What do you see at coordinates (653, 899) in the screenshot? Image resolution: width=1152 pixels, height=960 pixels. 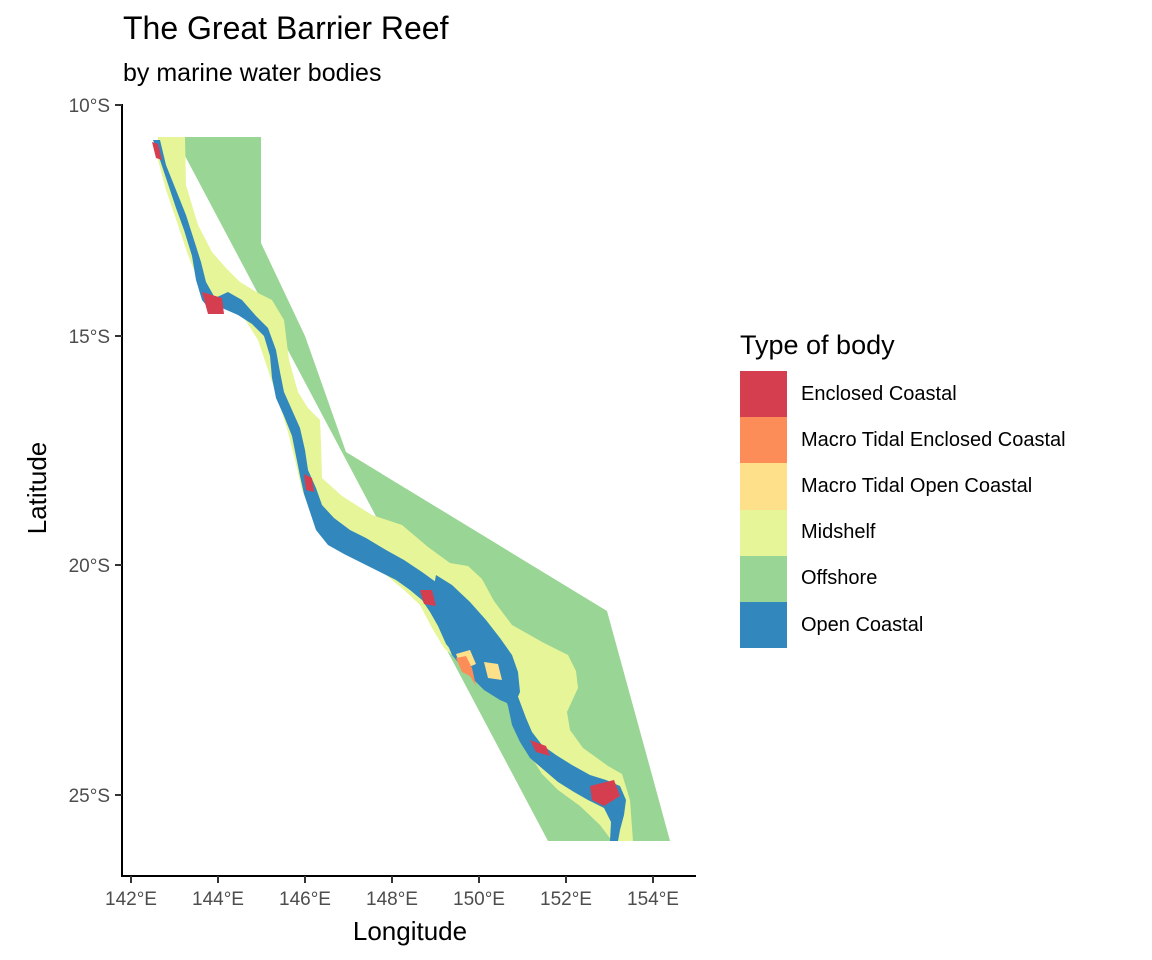 I see `x-tick-label: 154°E` at bounding box center [653, 899].